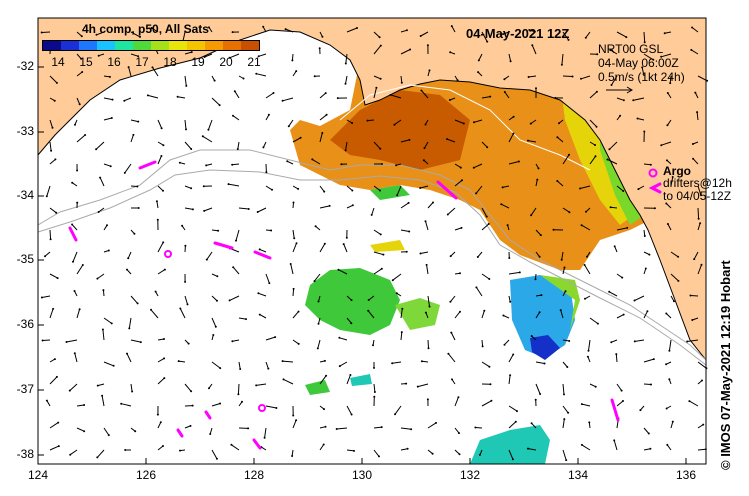 The width and height of the screenshot is (749, 496). Describe the element at coordinates (73, 234) in the screenshot. I see `drifter-track` at that location.